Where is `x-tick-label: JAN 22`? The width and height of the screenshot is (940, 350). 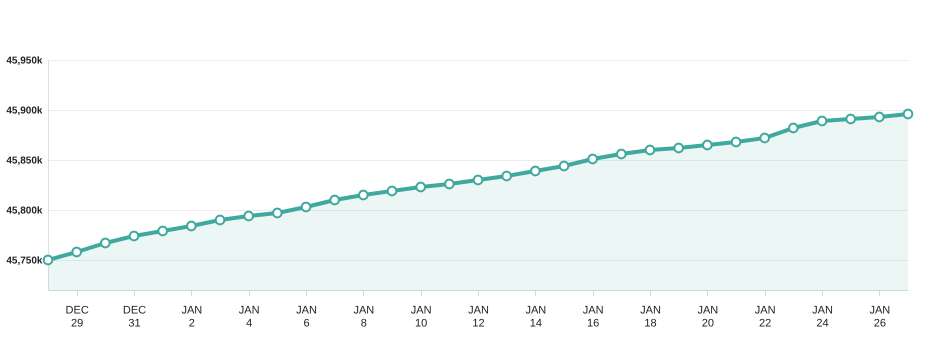
x-tick-label: JAN 22 is located at coordinates (765, 317).